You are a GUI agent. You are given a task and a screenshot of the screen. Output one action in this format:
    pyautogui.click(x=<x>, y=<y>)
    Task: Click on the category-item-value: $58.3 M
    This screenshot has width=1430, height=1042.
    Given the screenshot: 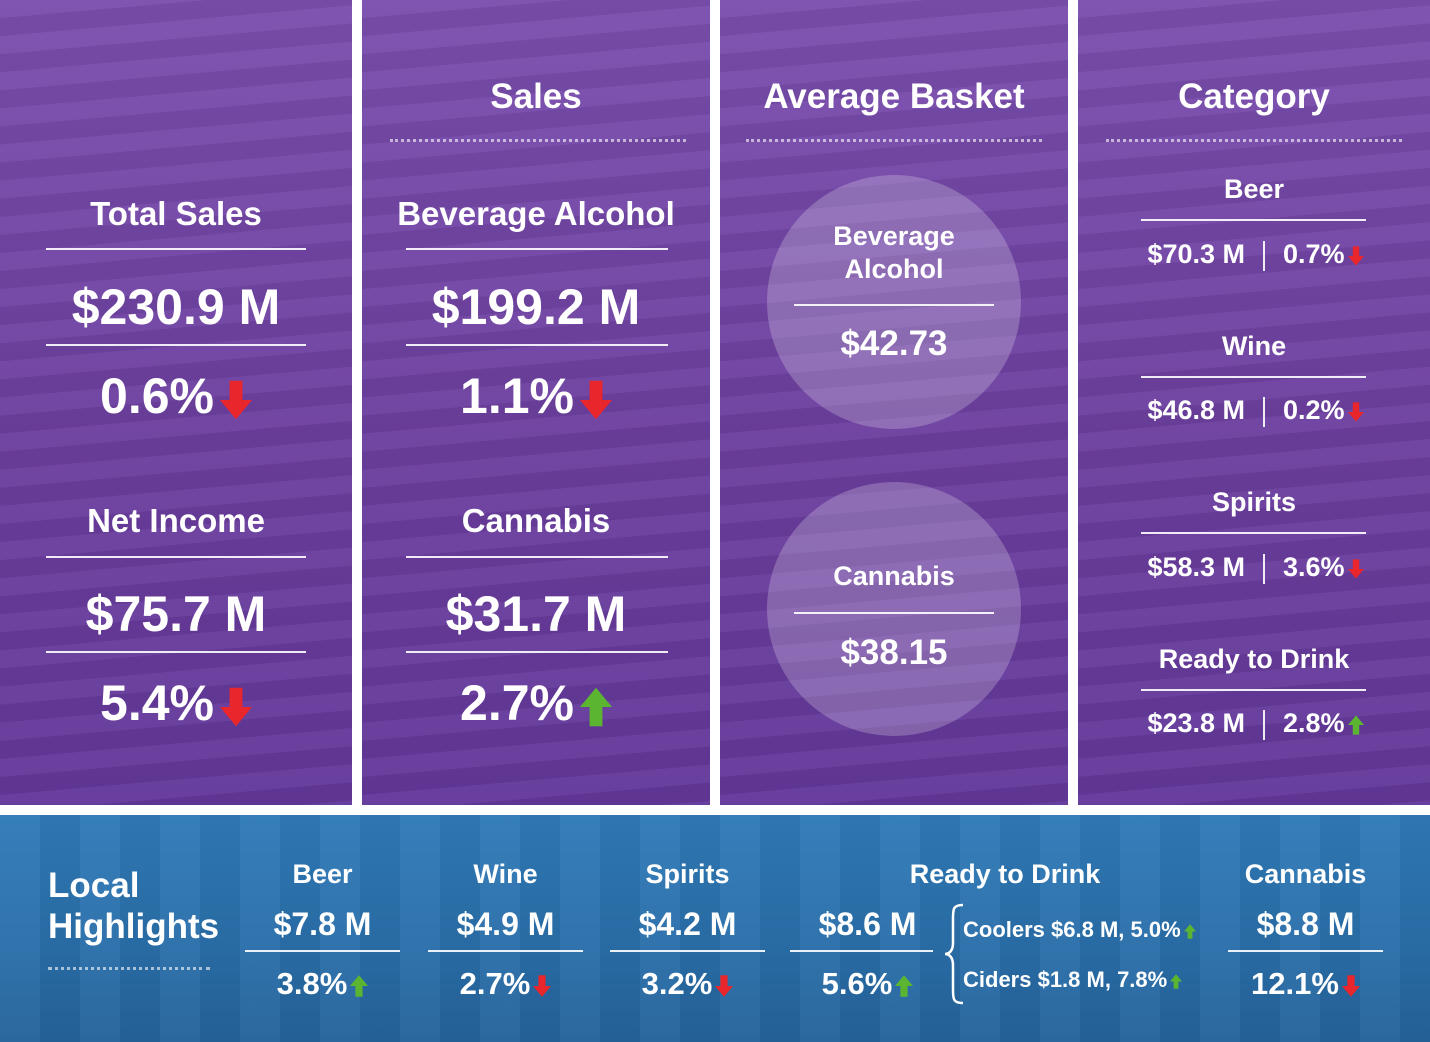 What is the action you would take?
    pyautogui.click(x=1196, y=567)
    